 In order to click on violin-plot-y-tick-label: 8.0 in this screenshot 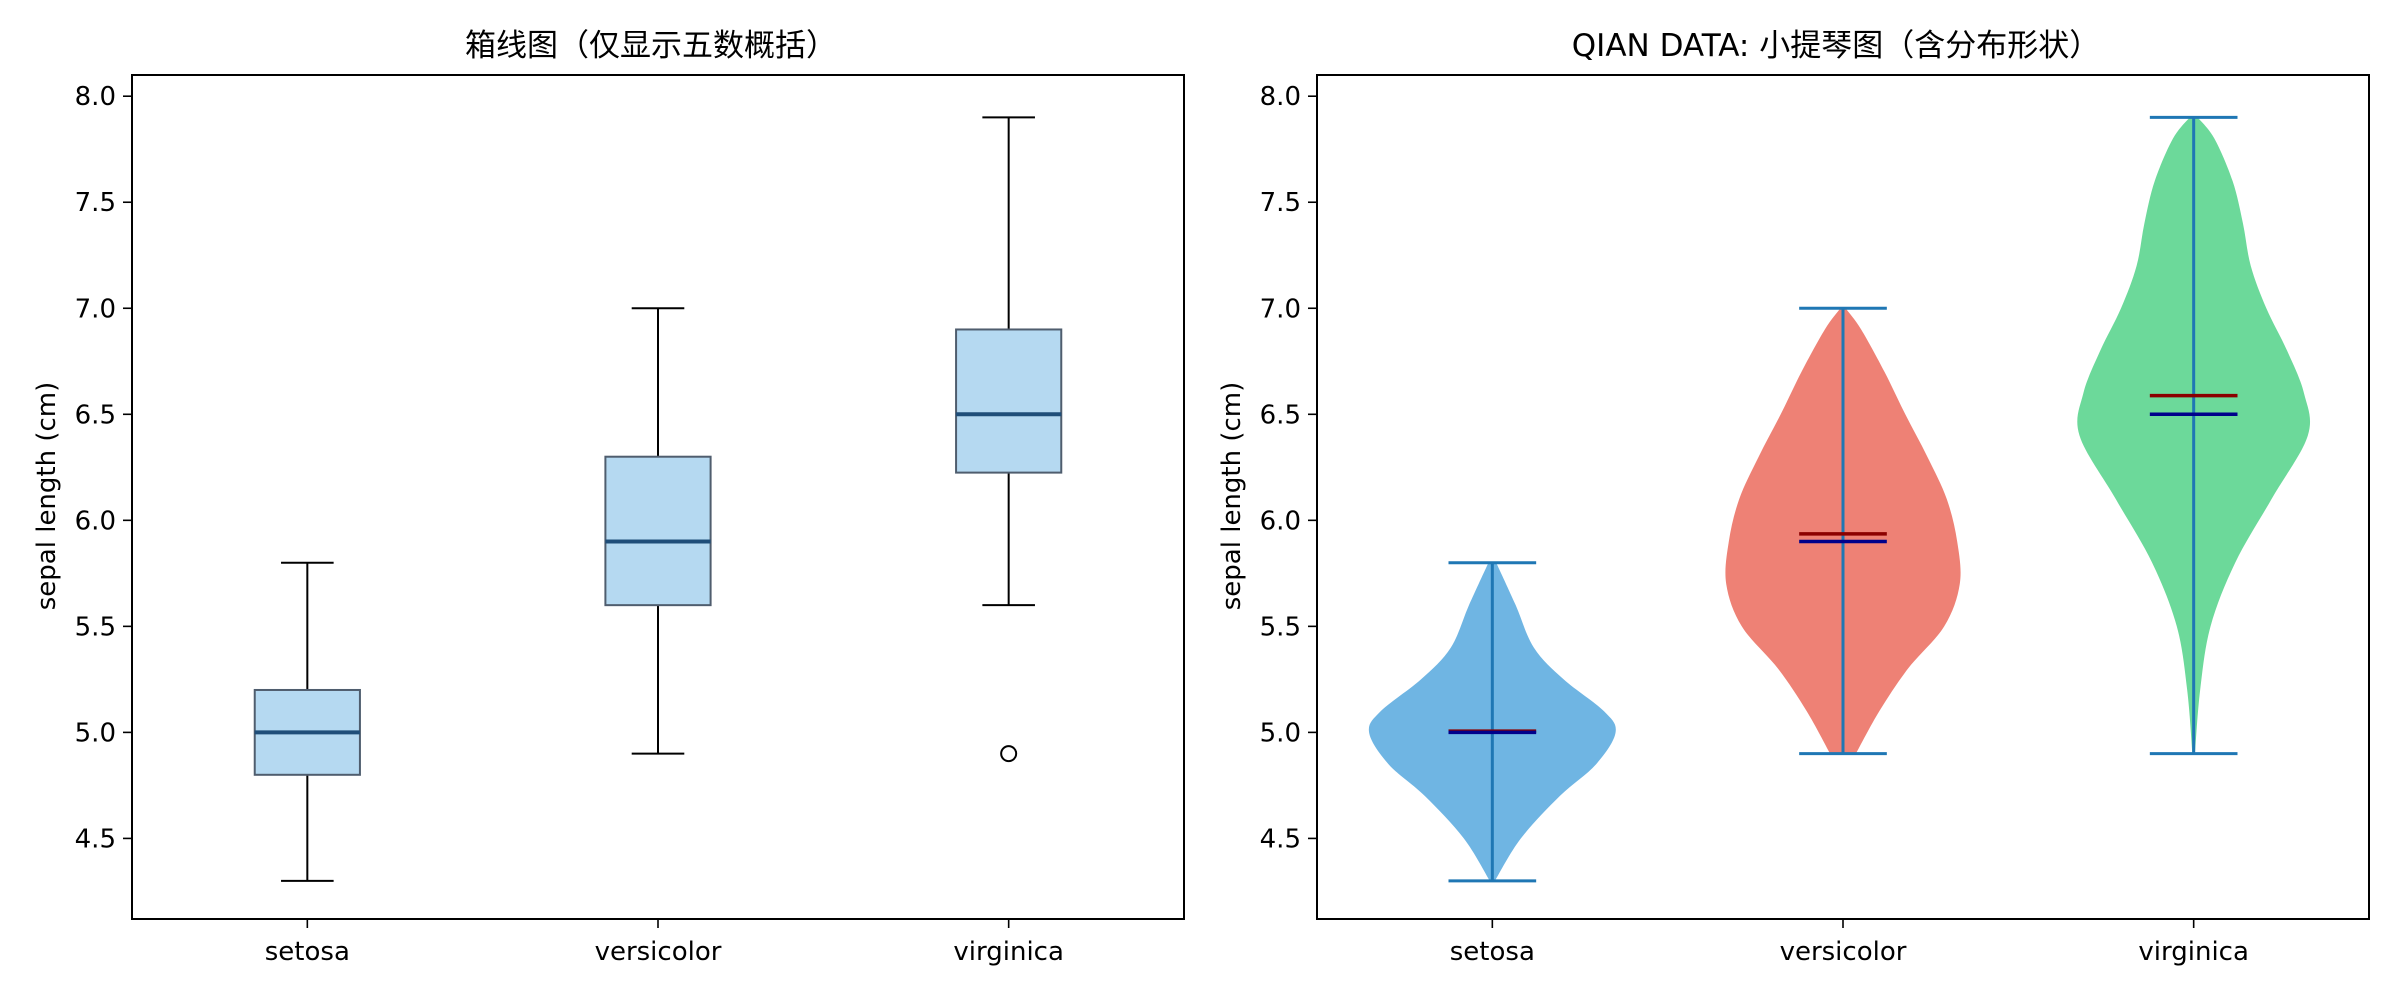, I will do `click(1280, 97)`.